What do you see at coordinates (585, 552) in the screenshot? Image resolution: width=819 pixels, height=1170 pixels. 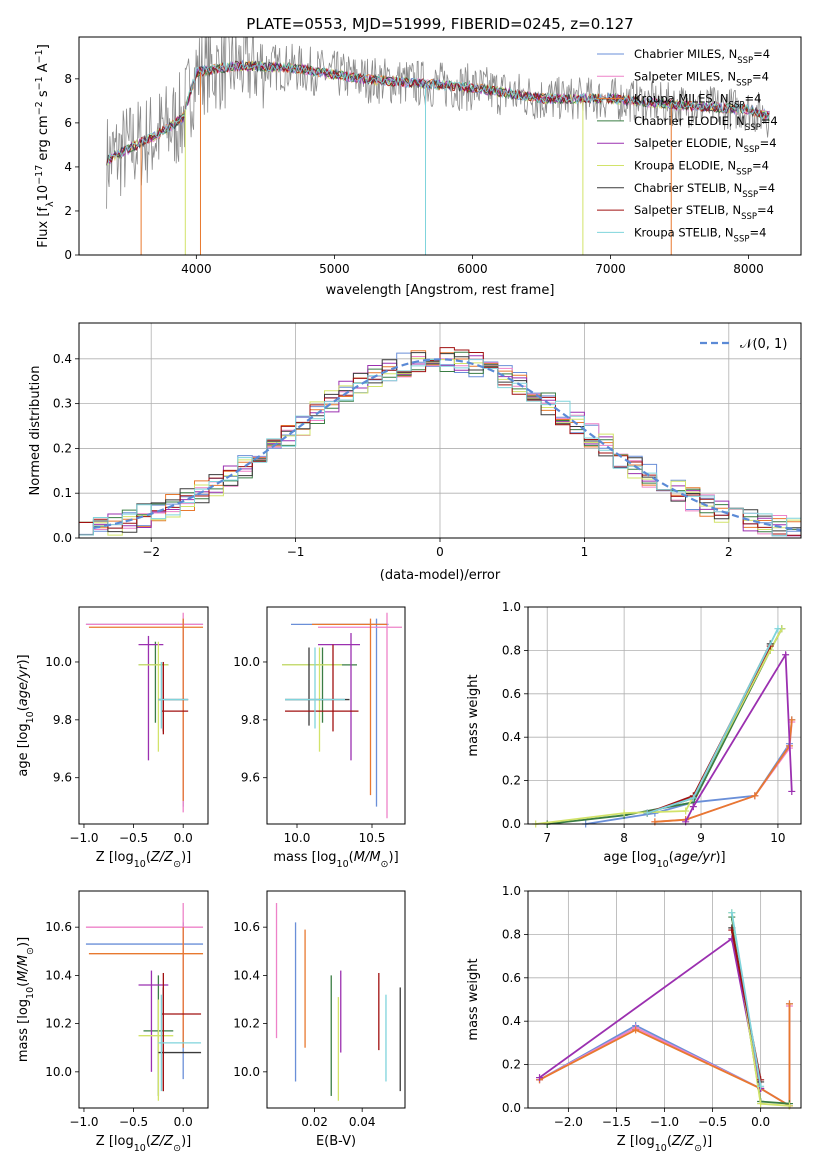 I see `x-tick-label: 1` at bounding box center [585, 552].